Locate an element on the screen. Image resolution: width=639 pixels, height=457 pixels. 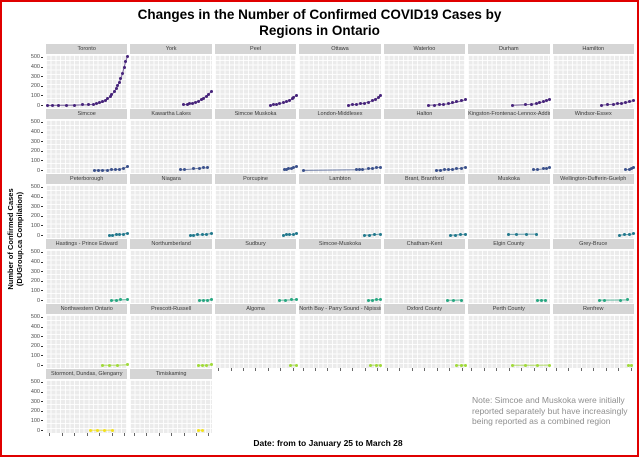
panel-title: Durham is located at coordinates (509, 49).